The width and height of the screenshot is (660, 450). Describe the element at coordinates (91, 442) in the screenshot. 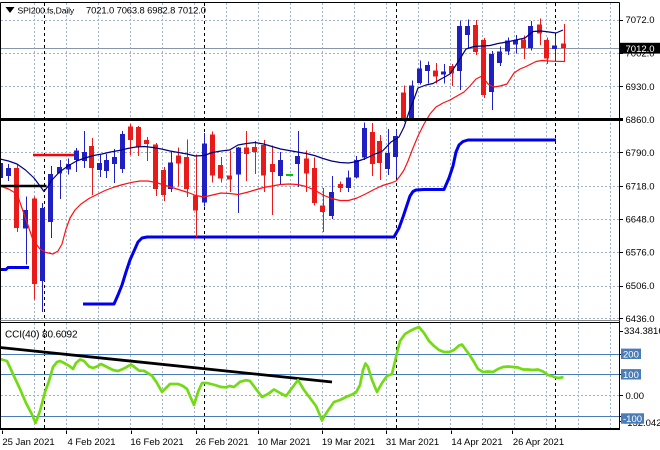

I see `svg-text: 4 Feb 2021` at that location.